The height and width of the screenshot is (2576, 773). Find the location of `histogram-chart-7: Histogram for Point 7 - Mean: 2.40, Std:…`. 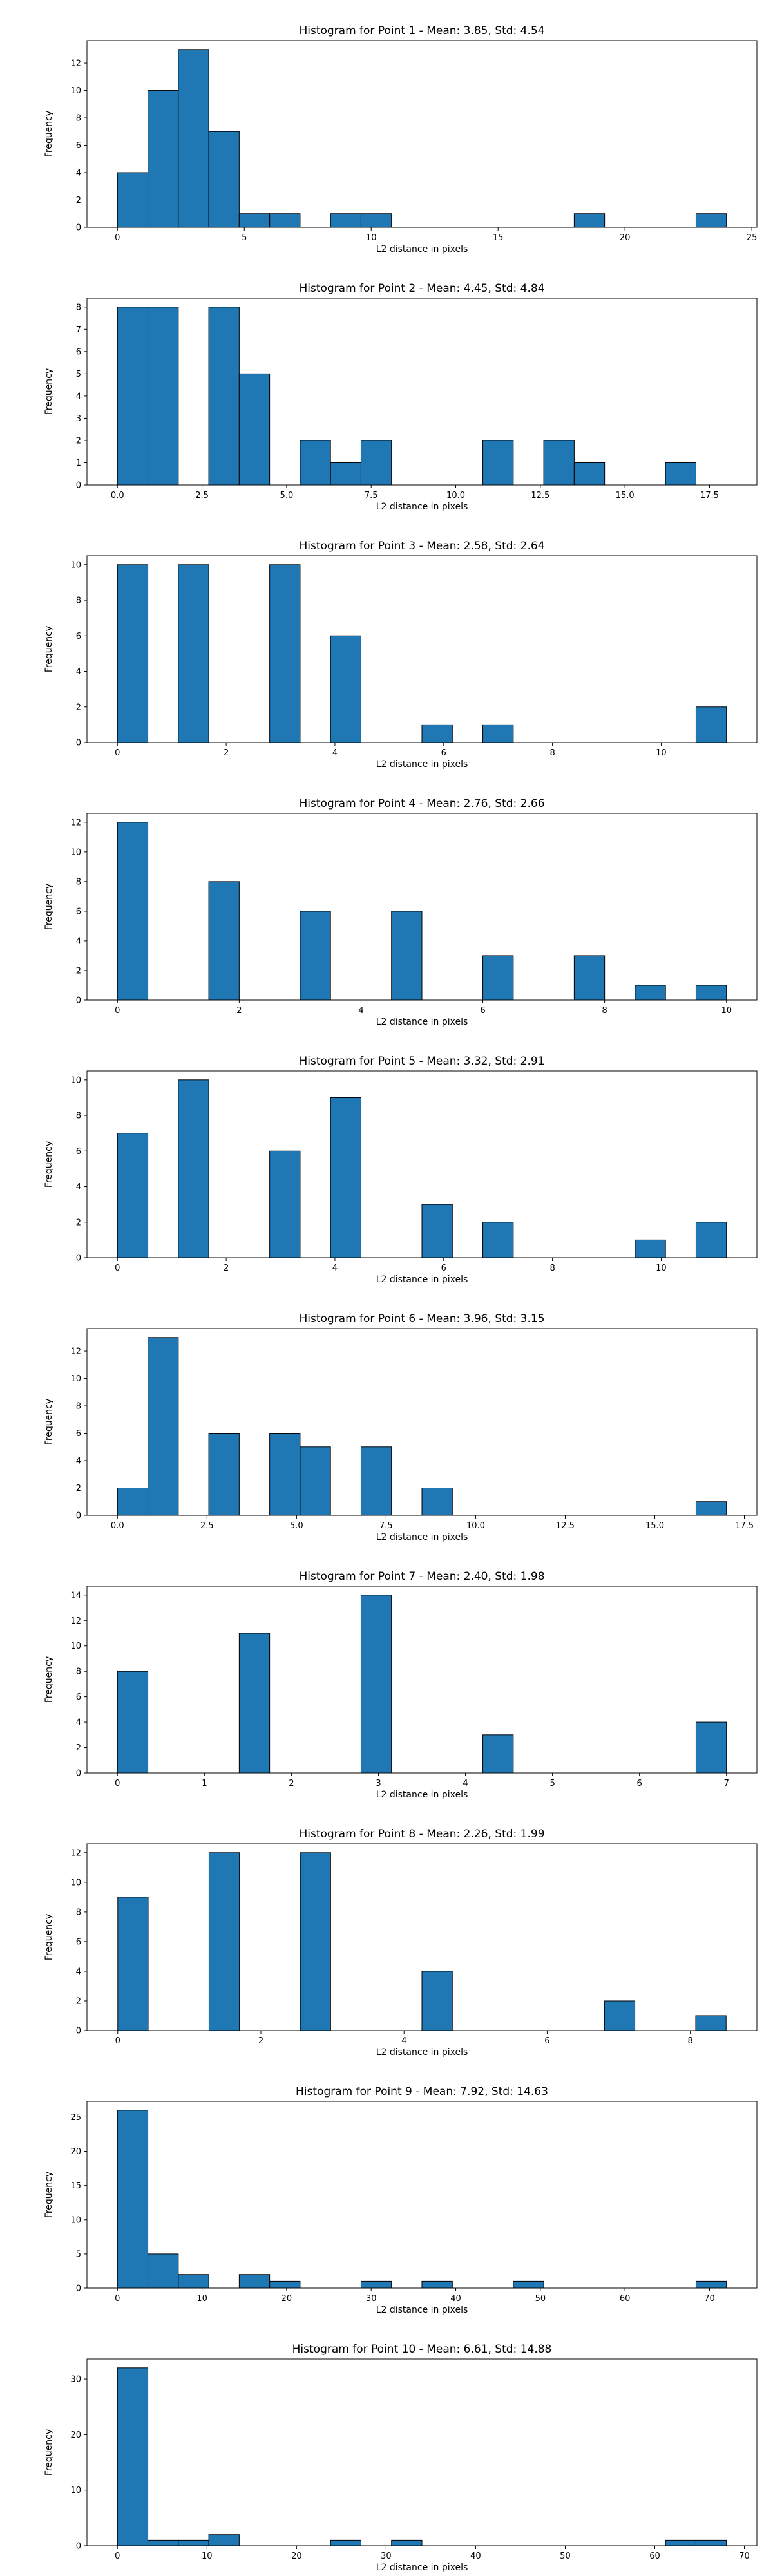

histogram-chart-7: Histogram for Point 7 - Mean: 2.40, Std:… is located at coordinates (401, 1685).